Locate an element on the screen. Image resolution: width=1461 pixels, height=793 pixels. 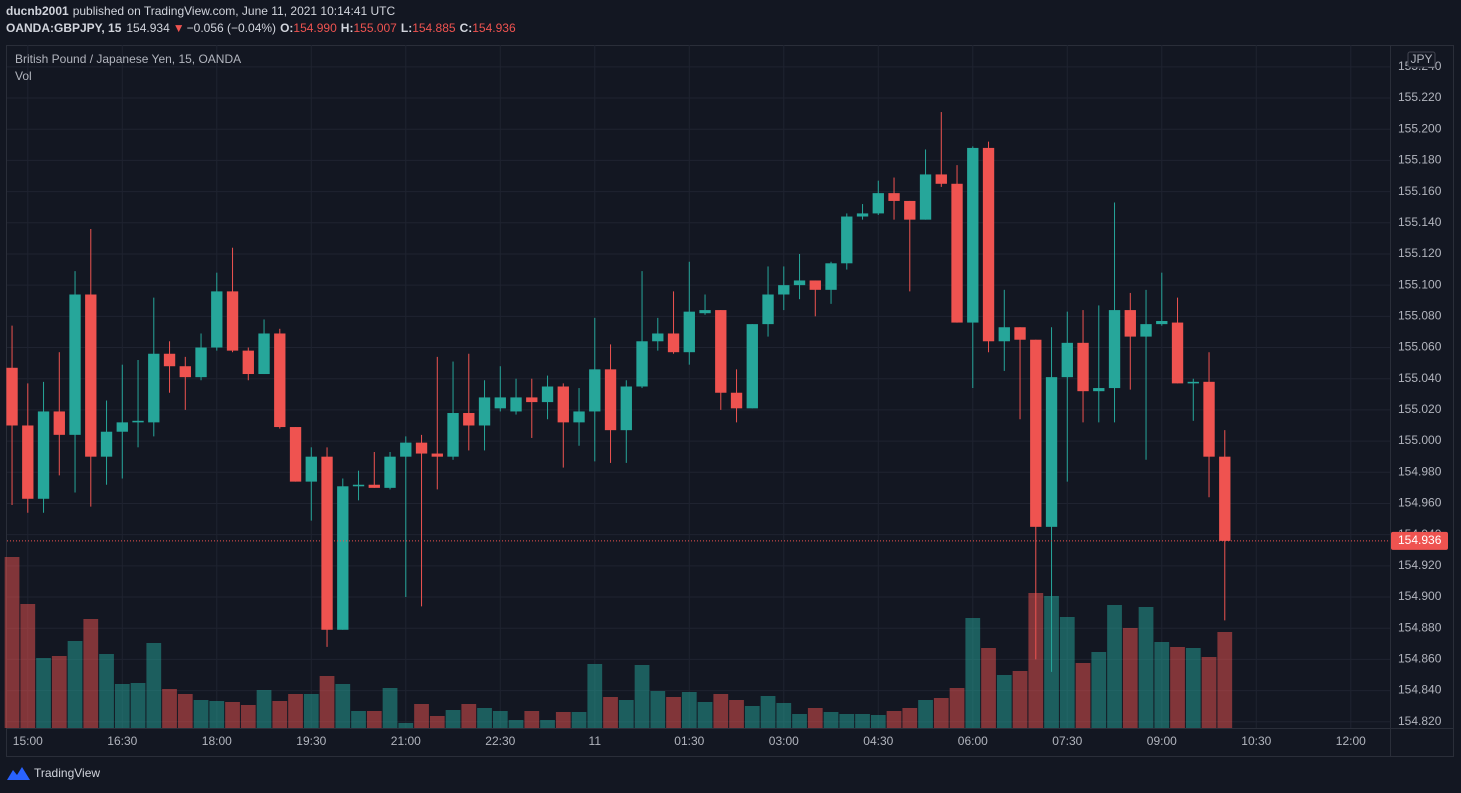
y-tick-label: 154.820 is located at coordinates (1420, 721).